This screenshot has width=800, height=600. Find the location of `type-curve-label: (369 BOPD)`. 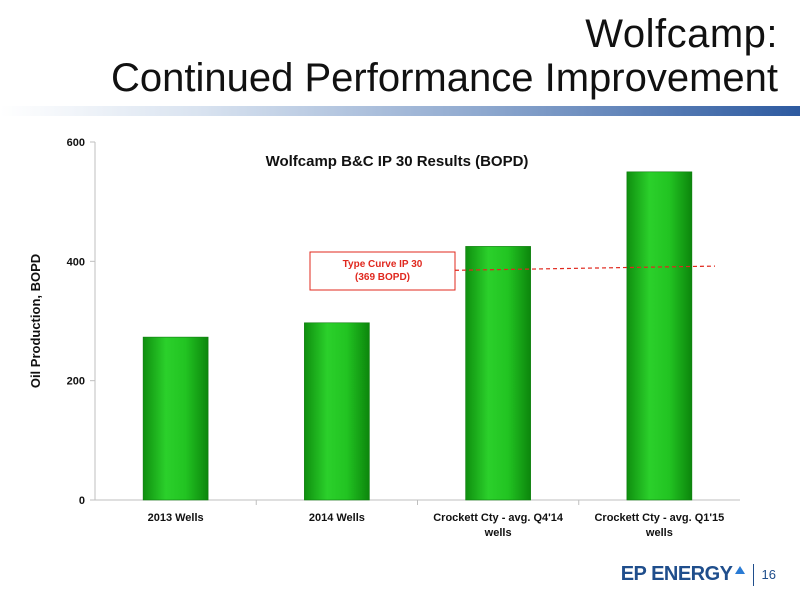

type-curve-label: (369 BOPD) is located at coordinates (382, 277).